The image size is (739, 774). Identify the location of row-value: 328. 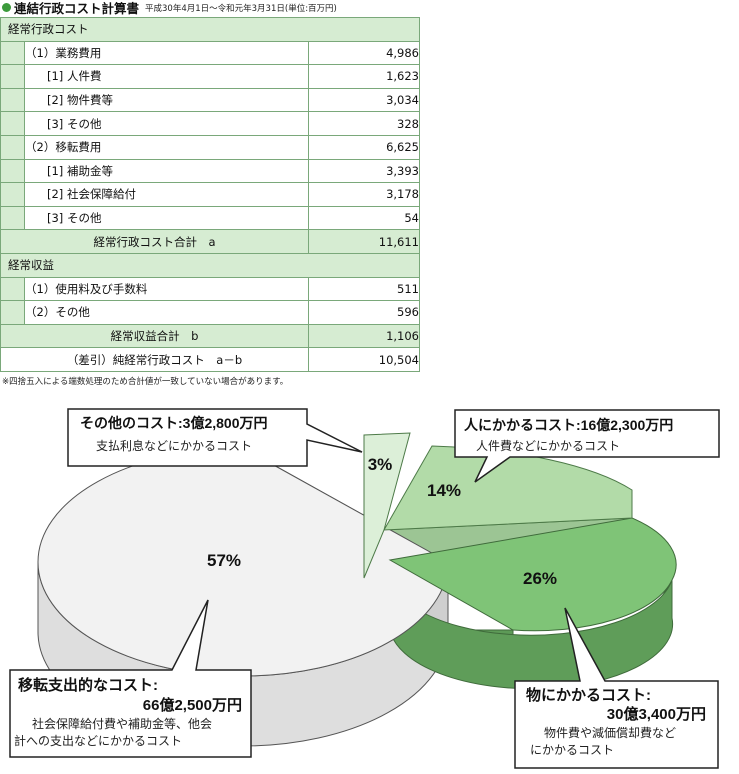
(364, 123).